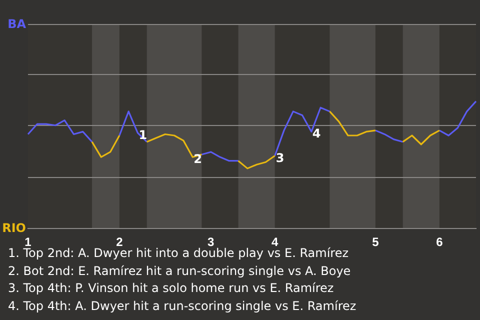 This screenshot has width=480, height=320. I want to click on text: 2. Bot 2nd: E. Ramírez hit a run-scoring single vs A. Boye, so click(180, 271).